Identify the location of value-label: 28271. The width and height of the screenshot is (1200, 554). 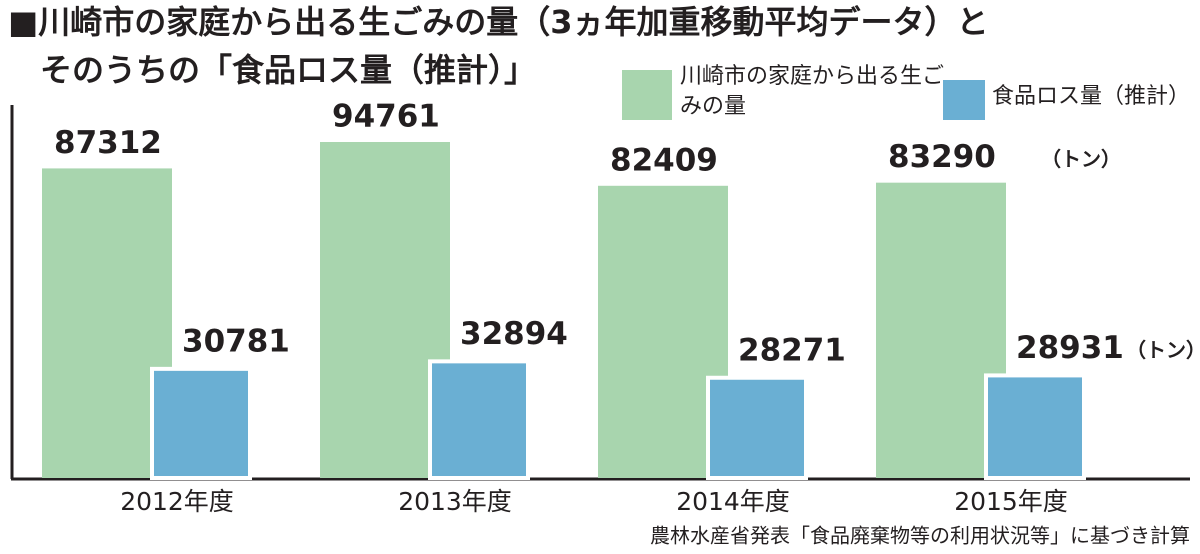
(792, 350).